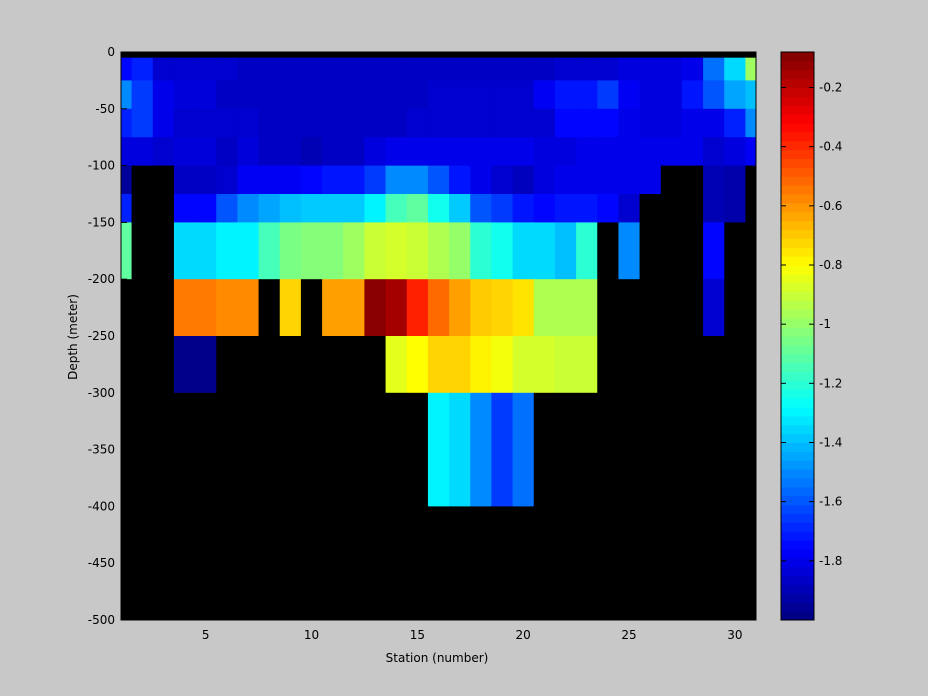 The width and height of the screenshot is (928, 696). Describe the element at coordinates (101, 222) in the screenshot. I see `y-tick-label: -150` at that location.